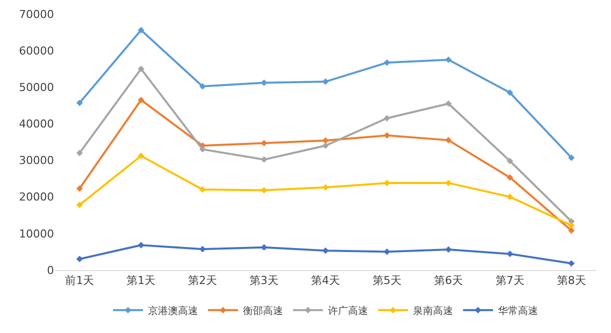  What do you see at coordinates (433, 311) in the screenshot?
I see `legend-label: 泉南高速` at bounding box center [433, 311].